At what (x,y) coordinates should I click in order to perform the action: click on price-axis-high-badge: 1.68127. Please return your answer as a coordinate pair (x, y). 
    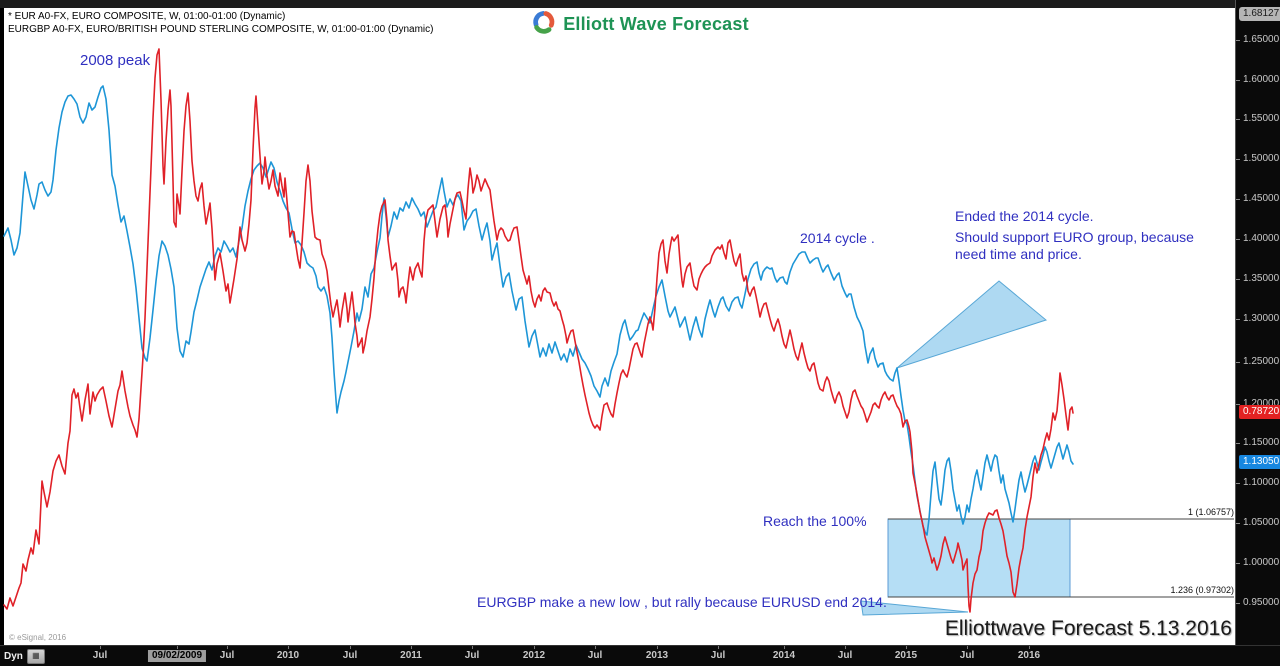
    Looking at the image, I should click on (1259, 14).